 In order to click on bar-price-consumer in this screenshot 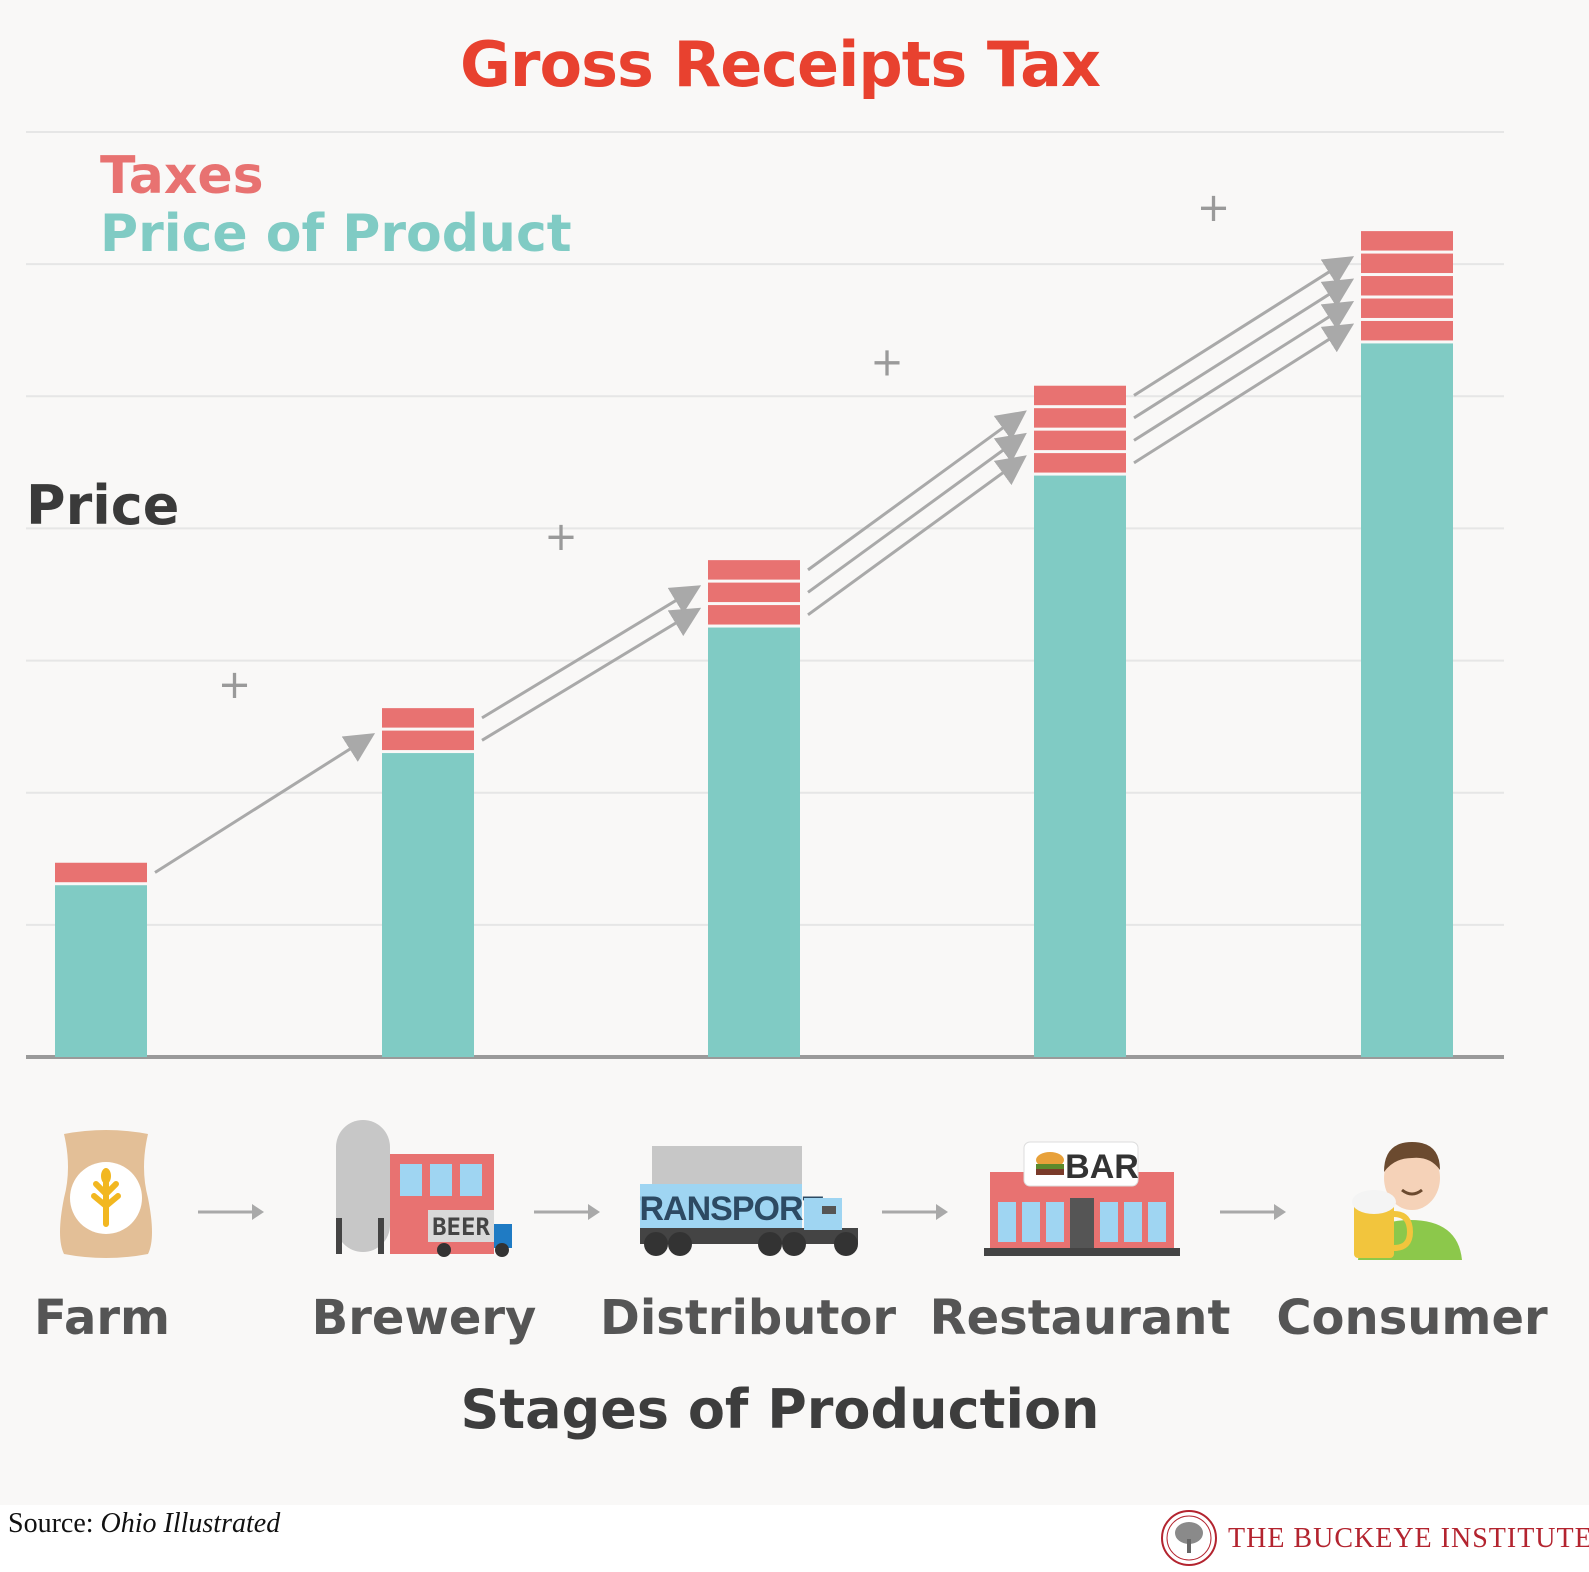, I will do `click(1407, 700)`.